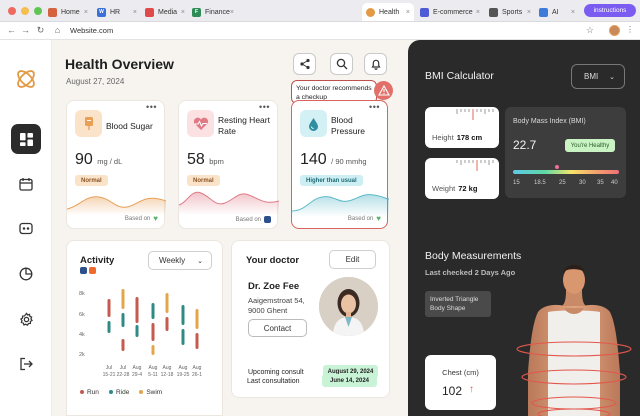 The image size is (640, 416). What do you see at coordinates (273, 260) in the screenshot?
I see `doctor-card-title: Your doctor` at bounding box center [273, 260].